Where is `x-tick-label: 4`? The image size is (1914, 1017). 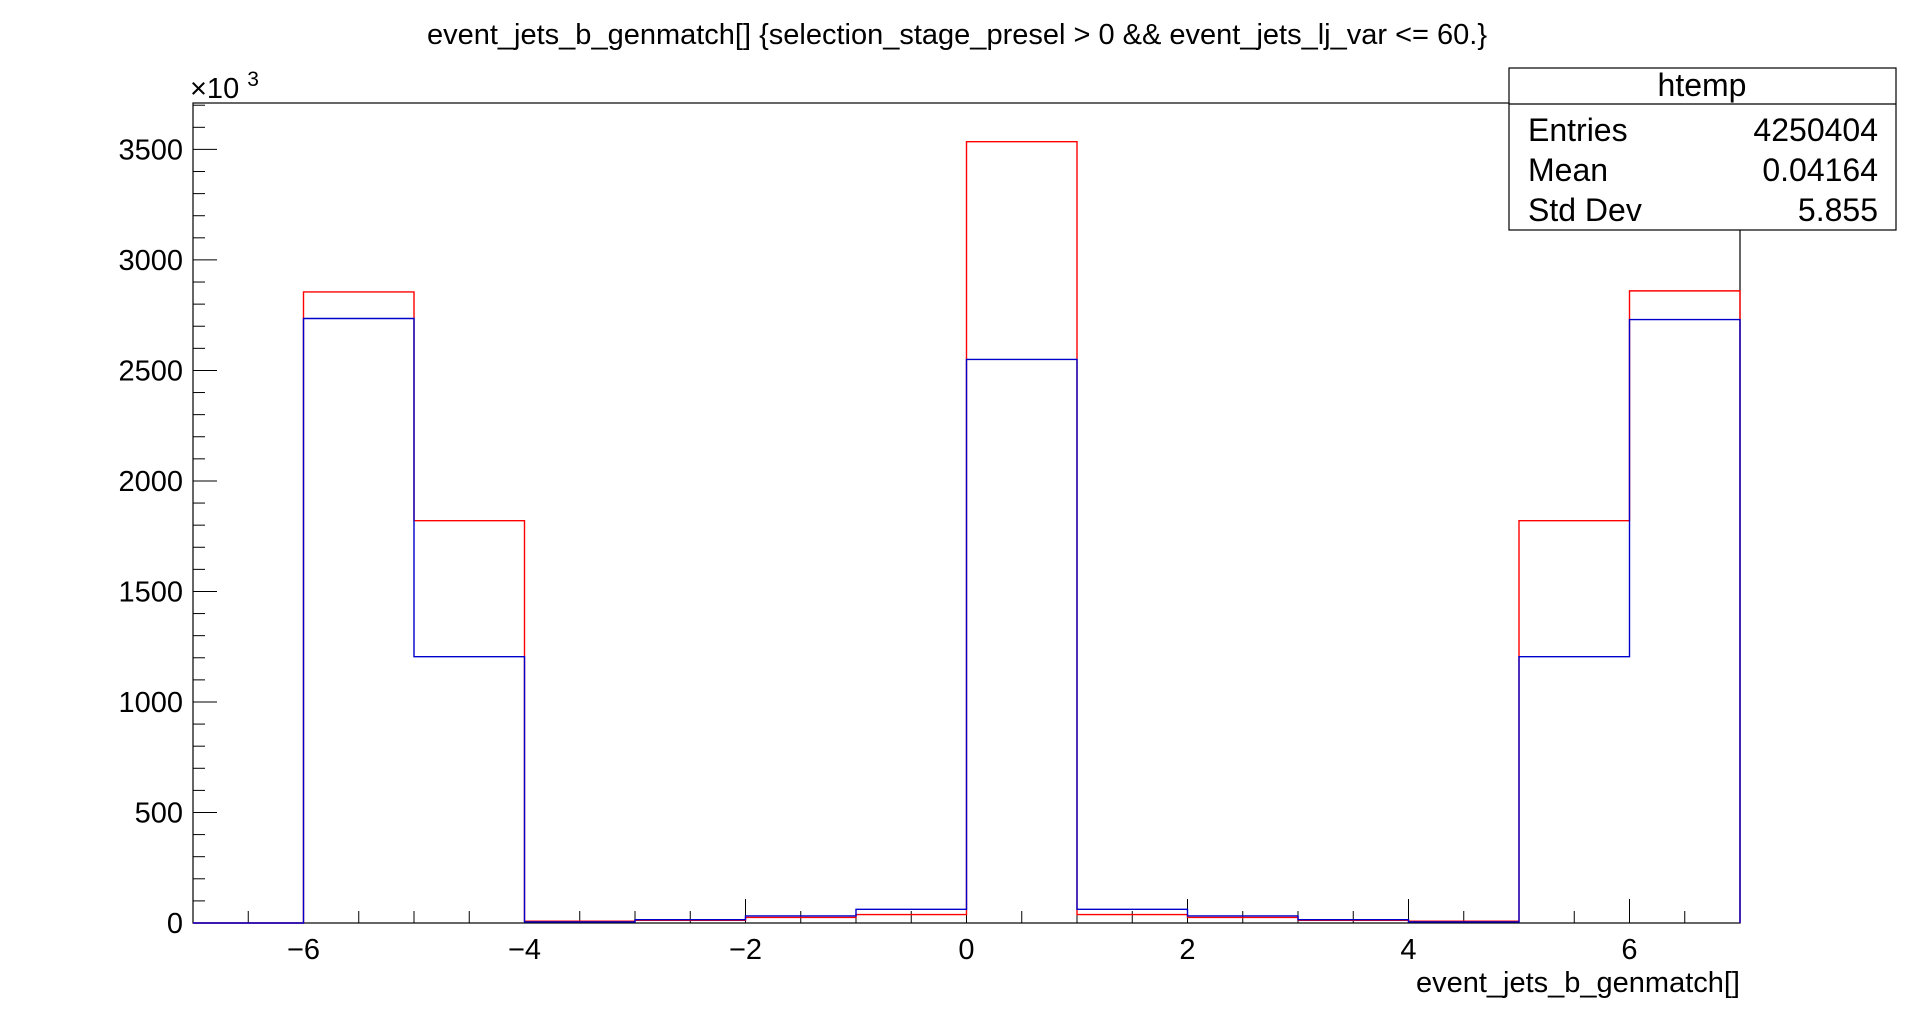
x-tick-label: 4 is located at coordinates (1408, 950).